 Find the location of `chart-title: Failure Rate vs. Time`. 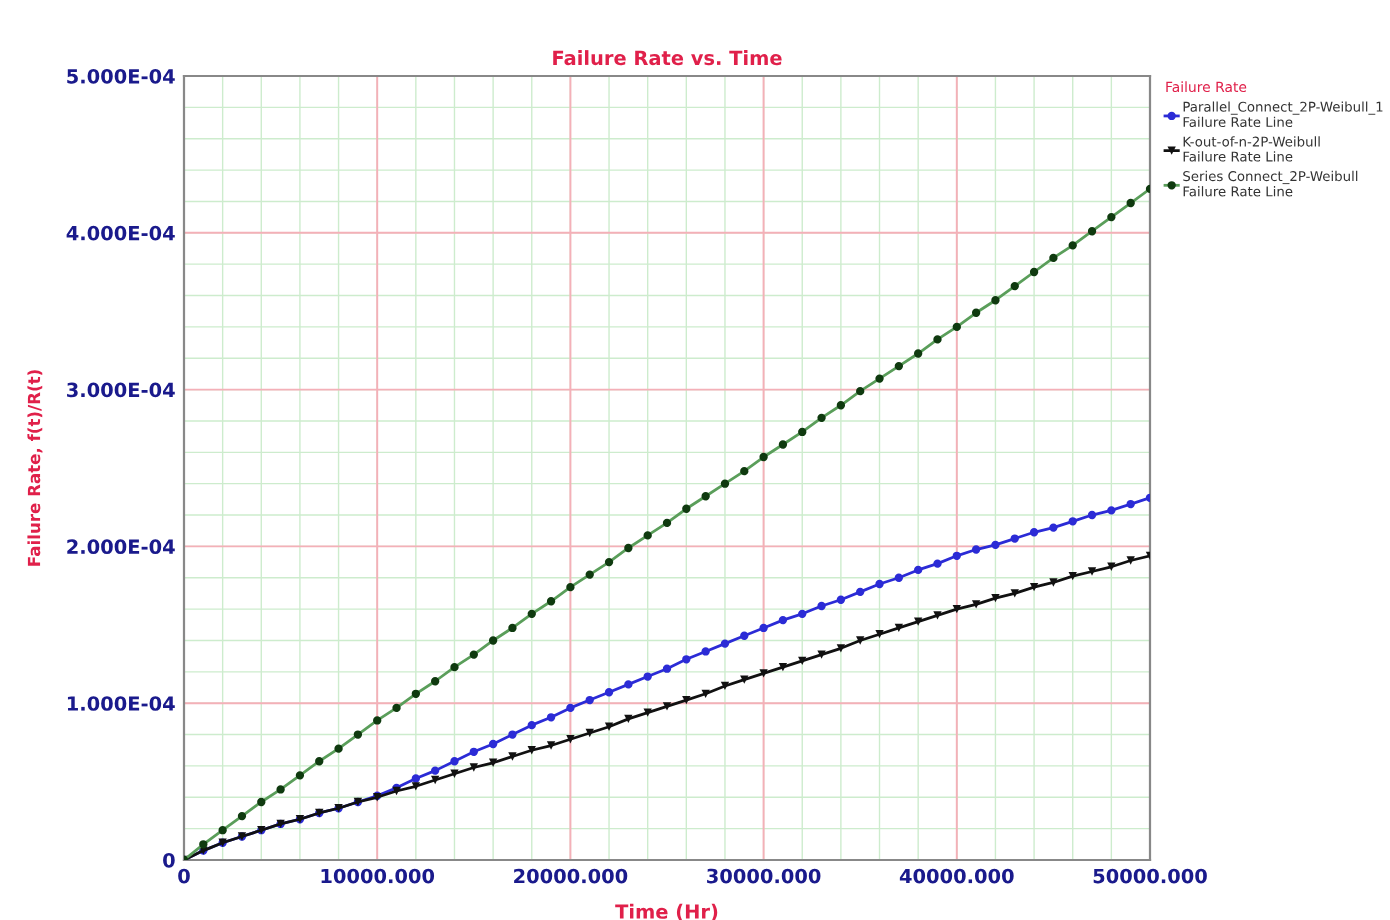

chart-title: Failure Rate vs. Time is located at coordinates (667, 58).